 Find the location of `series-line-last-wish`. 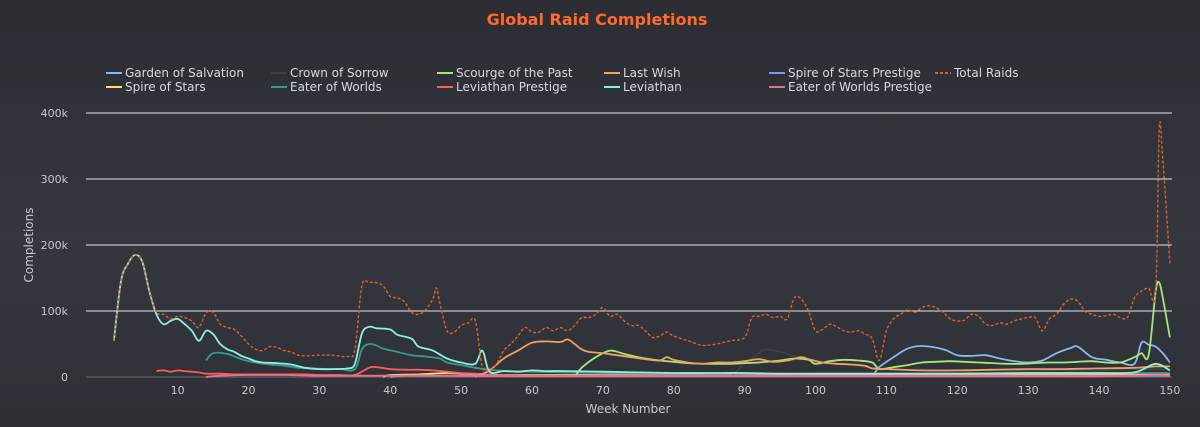

series-line-last-wish is located at coordinates (822, 358).